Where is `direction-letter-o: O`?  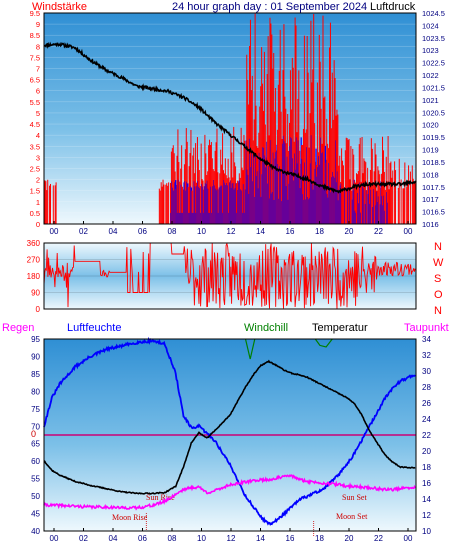
direction-letter-o: O is located at coordinates (438, 295).